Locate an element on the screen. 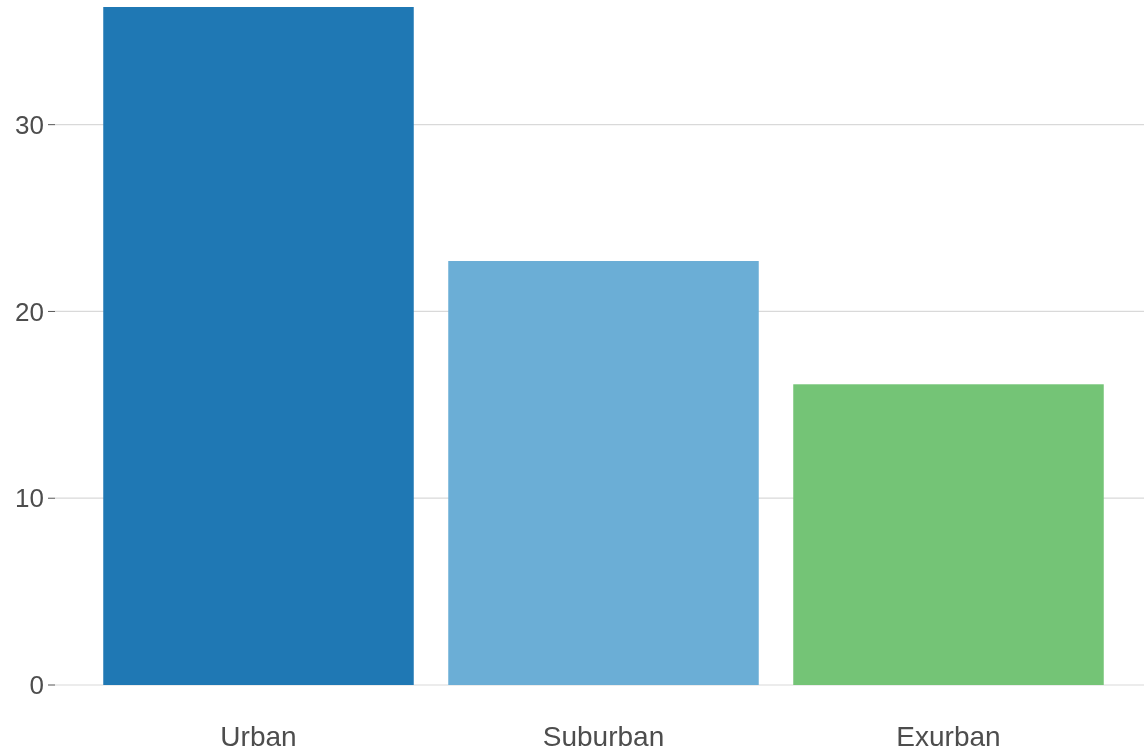 Image resolution: width=1144 pixels, height=753 pixels. y-tick-label: 30 is located at coordinates (29, 124).